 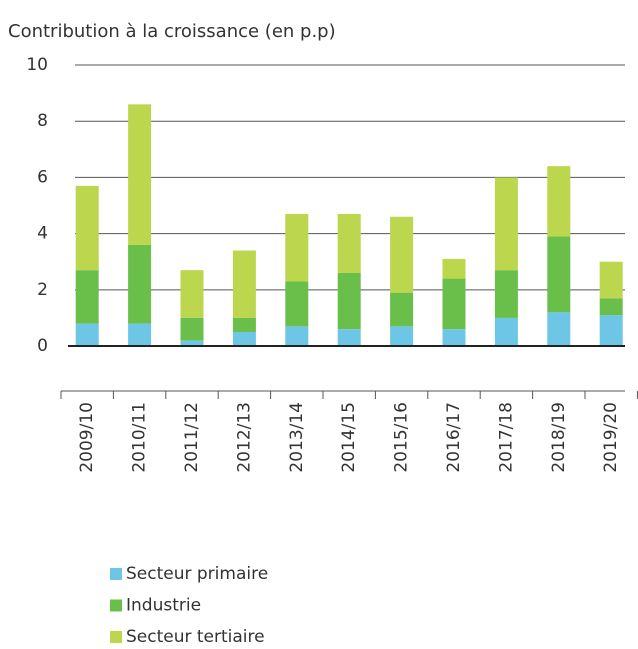 What do you see at coordinates (42, 290) in the screenshot?
I see `y-tick-label: 2` at bounding box center [42, 290].